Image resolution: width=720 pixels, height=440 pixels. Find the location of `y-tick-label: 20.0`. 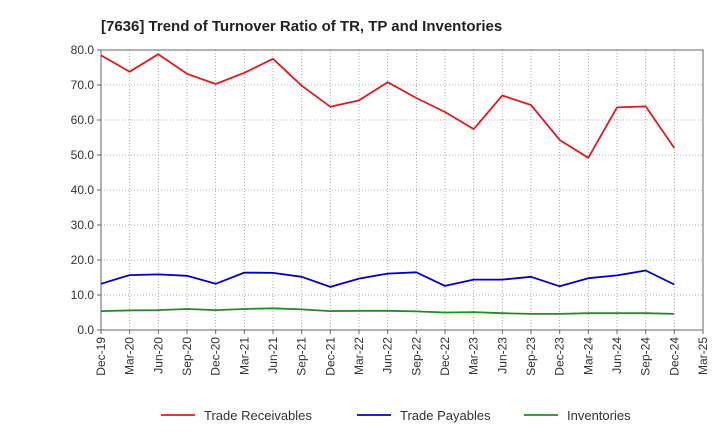

y-tick-label: 20.0 is located at coordinates (83, 260).